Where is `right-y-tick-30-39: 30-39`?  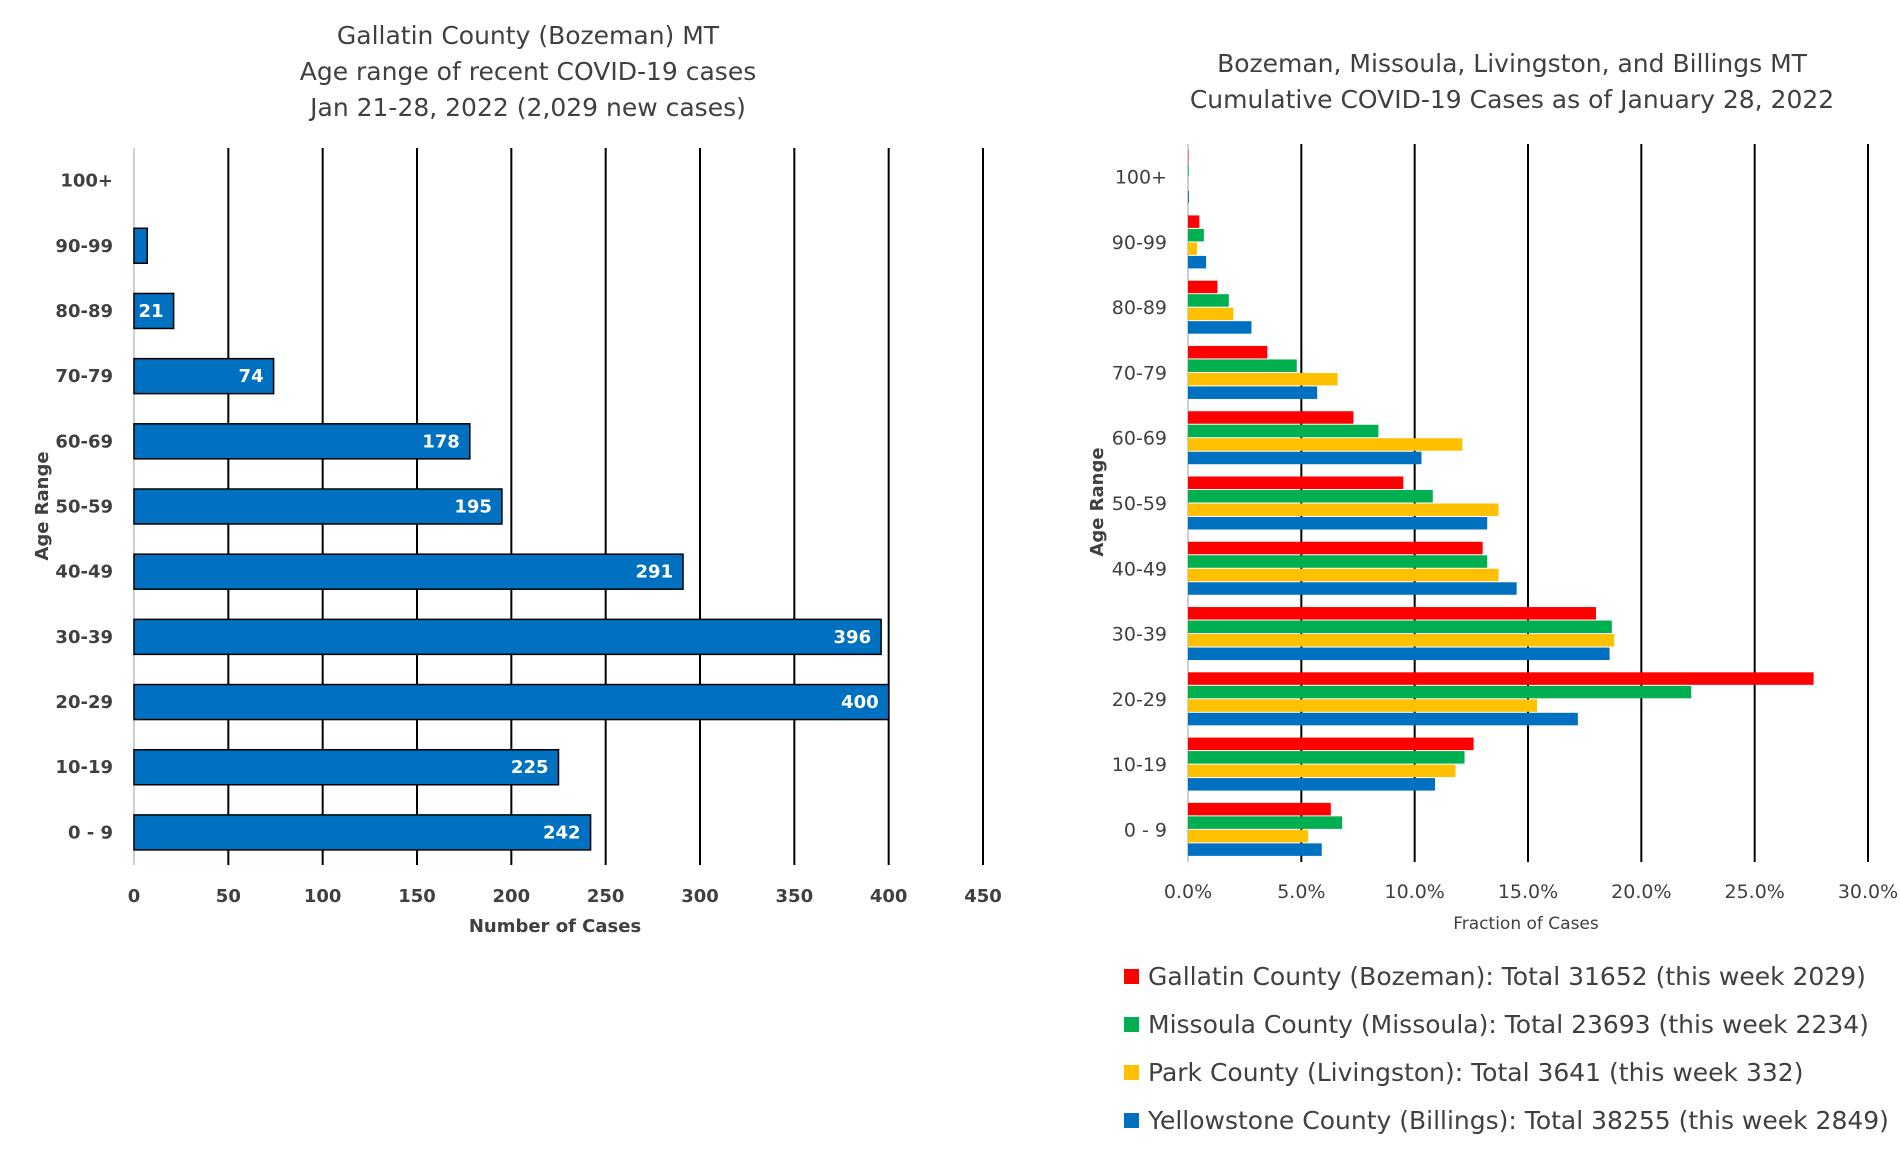 right-y-tick-30-39: 30-39 is located at coordinates (1139, 635).